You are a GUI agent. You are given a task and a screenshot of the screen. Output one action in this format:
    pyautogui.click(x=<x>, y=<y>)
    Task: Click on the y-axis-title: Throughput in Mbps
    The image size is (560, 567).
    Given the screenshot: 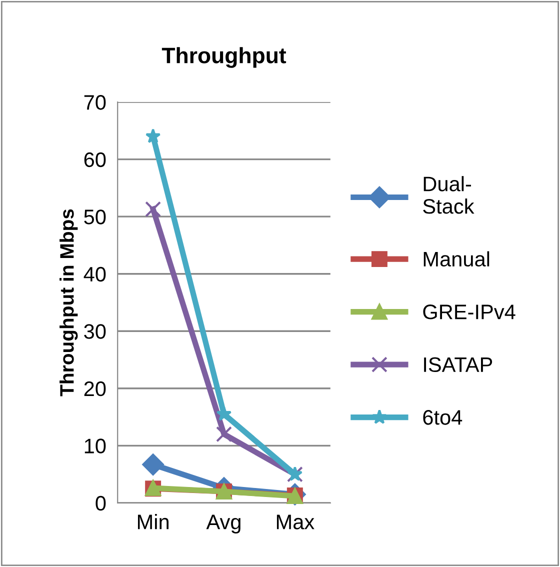 What is the action you would take?
    pyautogui.click(x=69, y=302)
    